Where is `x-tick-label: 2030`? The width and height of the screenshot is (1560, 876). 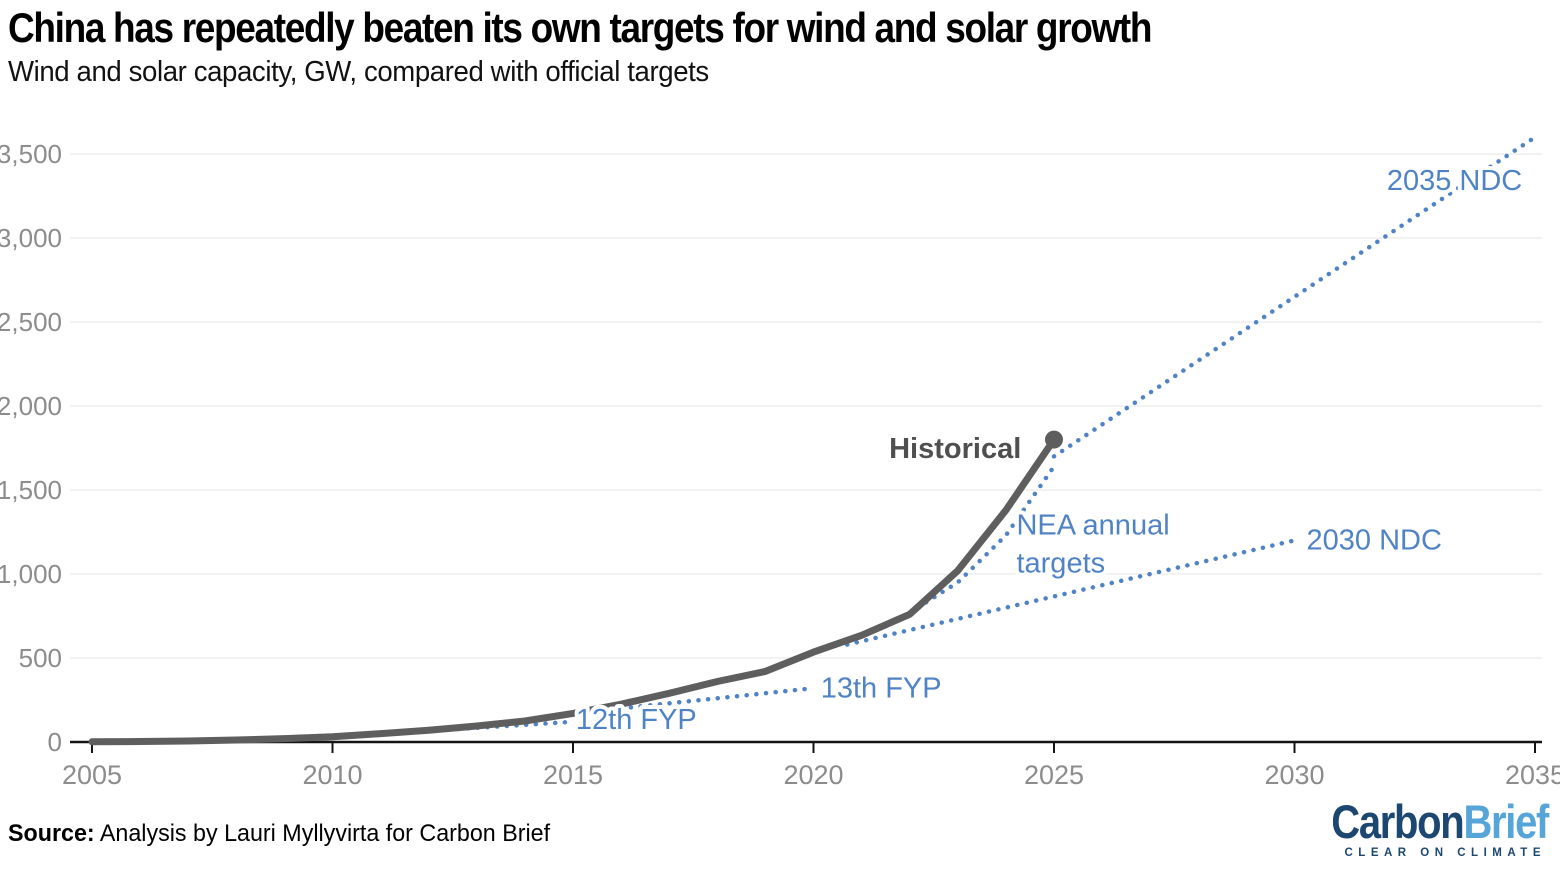
x-tick-label: 2030 is located at coordinates (1294, 775).